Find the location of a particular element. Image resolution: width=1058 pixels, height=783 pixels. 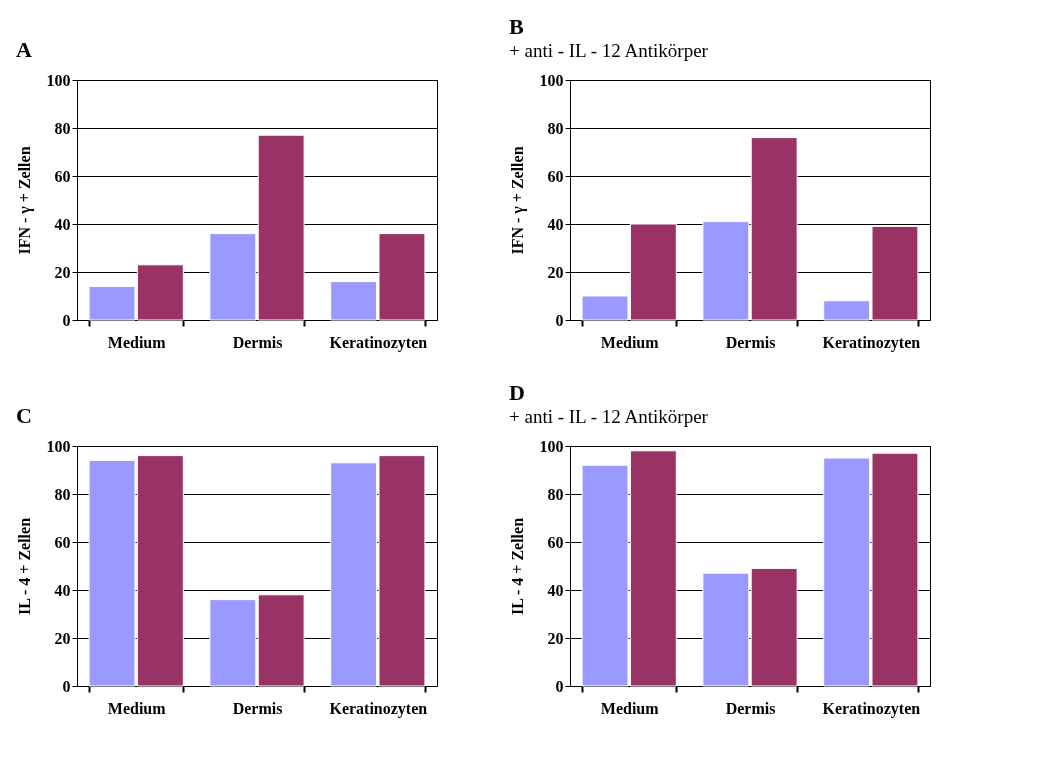

chart-title: A is located at coordinates (24, 49).